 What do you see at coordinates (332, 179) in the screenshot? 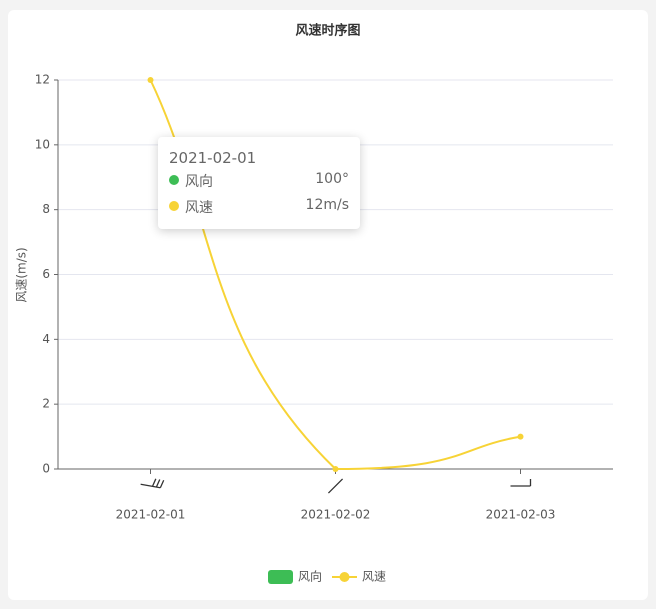
I see `tooltip-value: 100°` at bounding box center [332, 179].